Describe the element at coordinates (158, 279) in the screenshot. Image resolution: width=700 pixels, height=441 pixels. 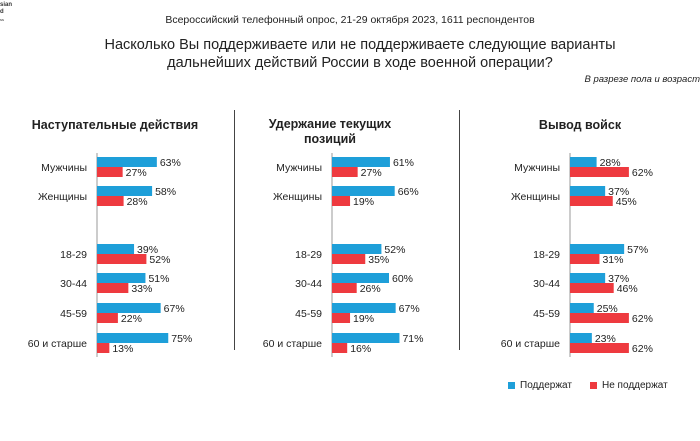
I see `data-label-support: 51%` at that location.